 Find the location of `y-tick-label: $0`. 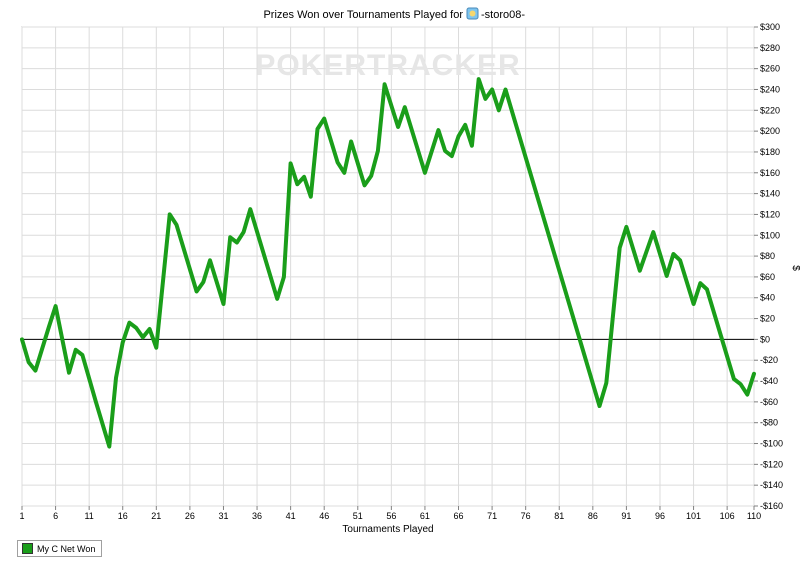

y-tick-label: $0 is located at coordinates (765, 339).